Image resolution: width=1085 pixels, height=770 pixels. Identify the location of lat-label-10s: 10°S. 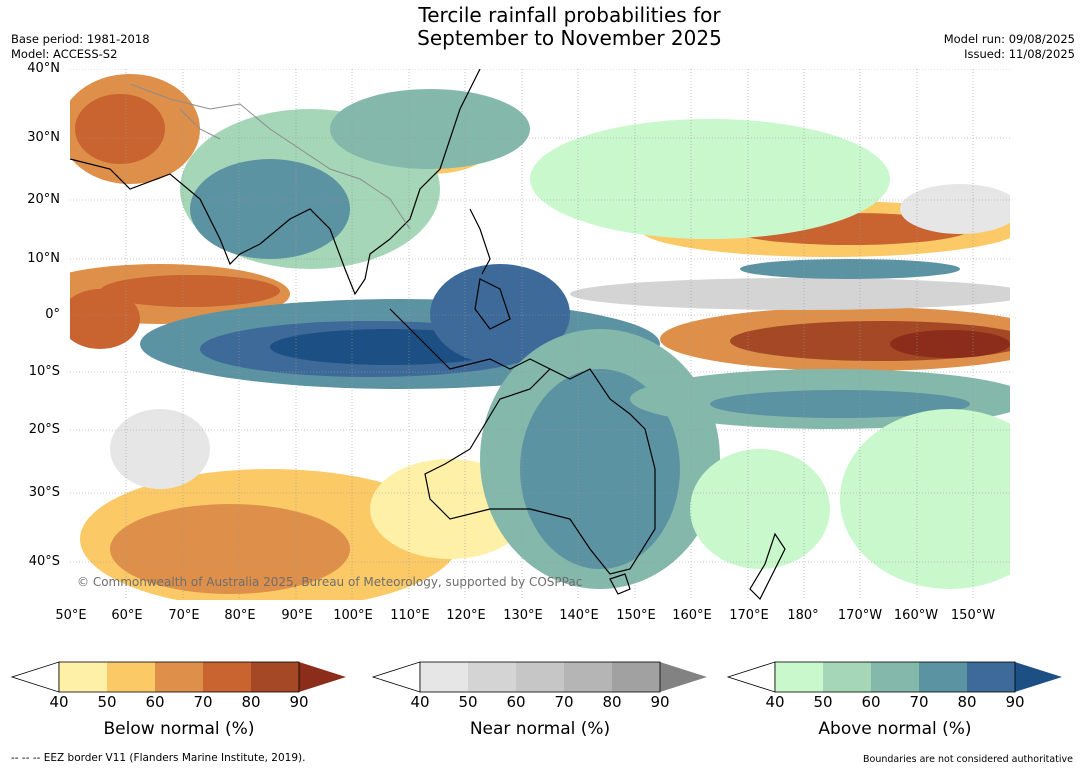
(44, 371).